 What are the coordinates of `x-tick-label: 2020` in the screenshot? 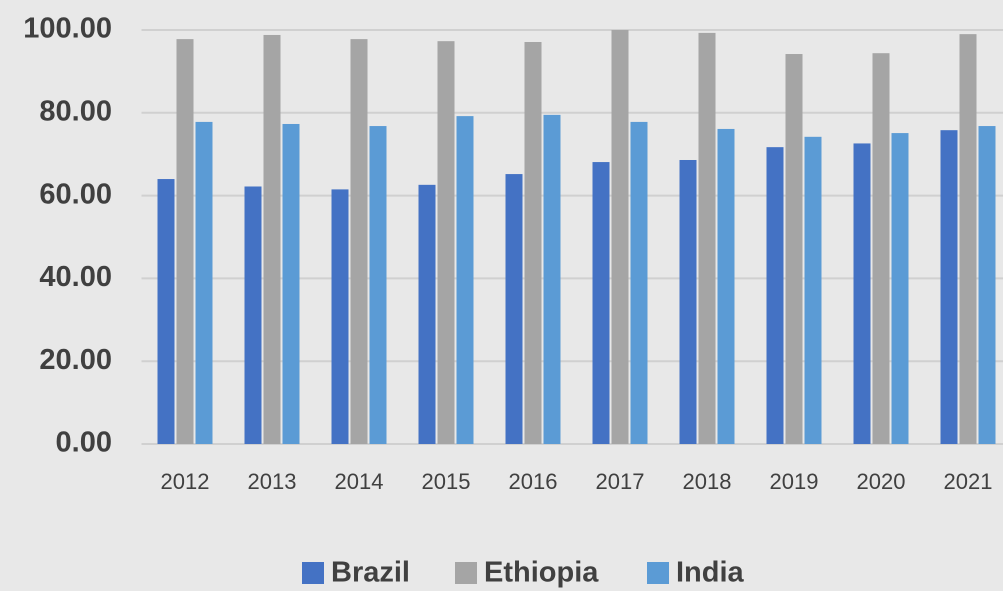 It's located at (881, 481).